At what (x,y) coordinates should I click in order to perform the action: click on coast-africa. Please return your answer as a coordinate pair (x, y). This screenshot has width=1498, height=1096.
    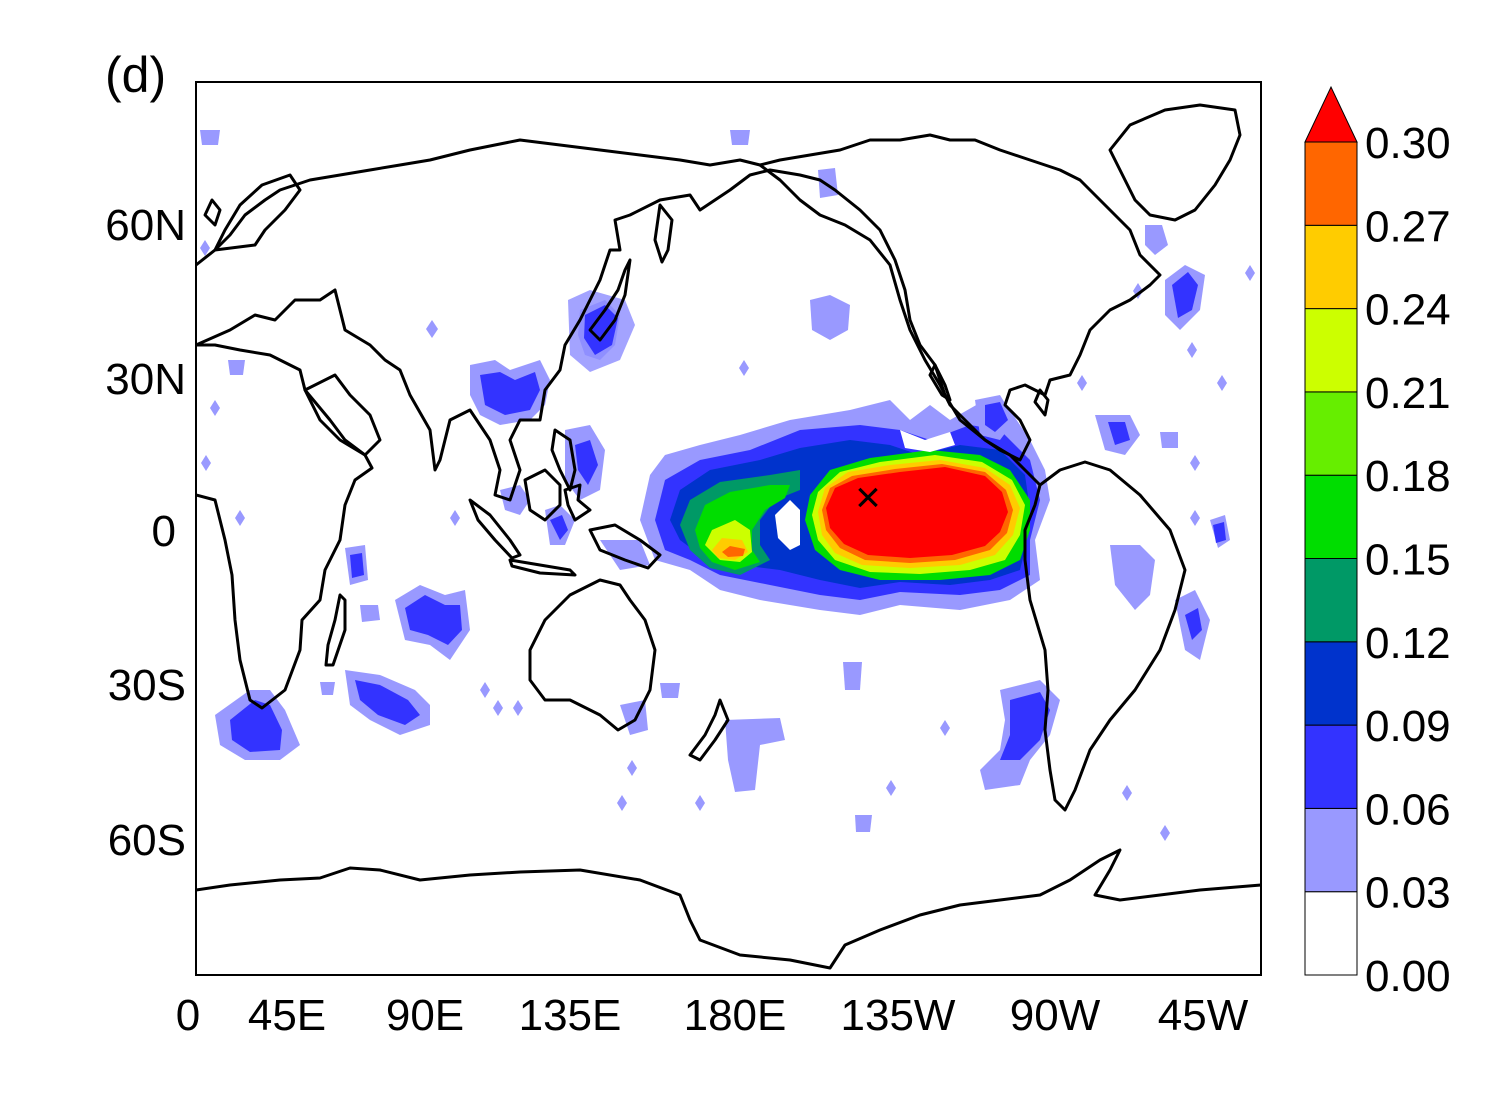
    Looking at the image, I should click on (285, 526).